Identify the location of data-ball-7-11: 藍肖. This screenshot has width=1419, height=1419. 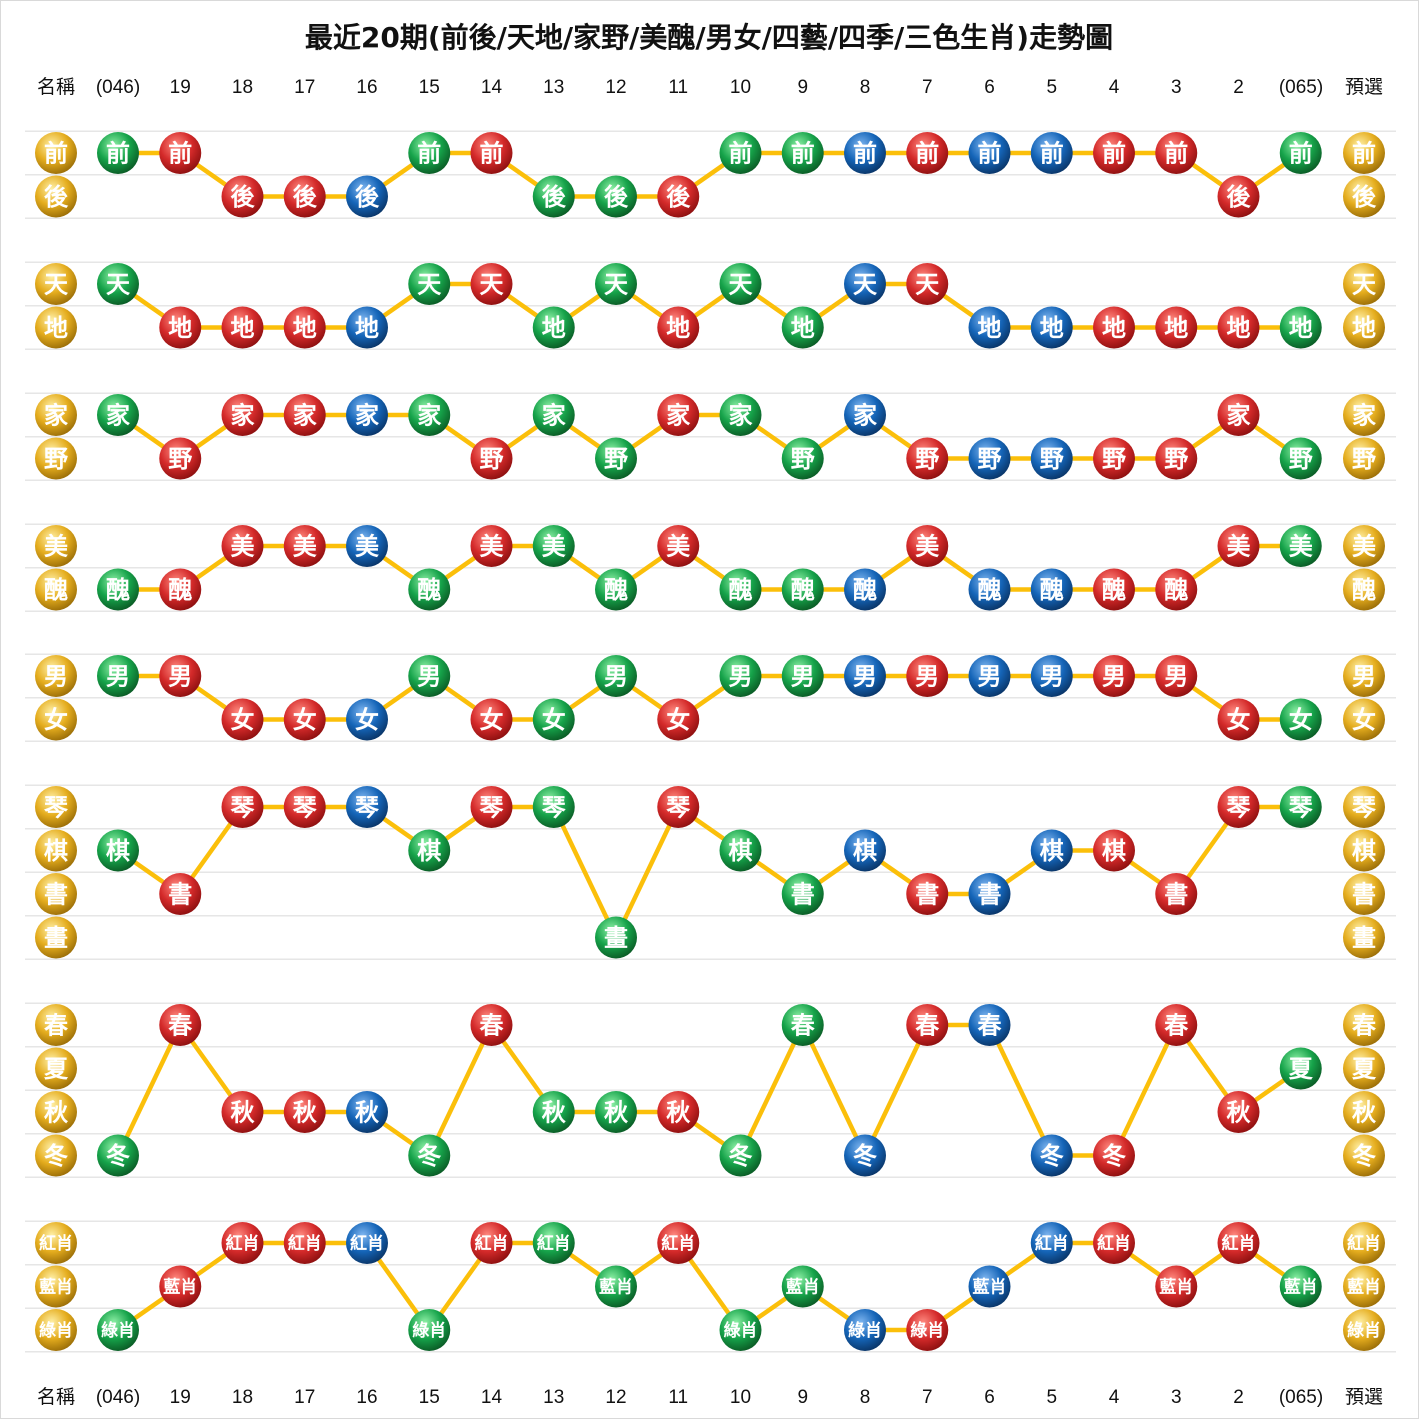
(802, 1286).